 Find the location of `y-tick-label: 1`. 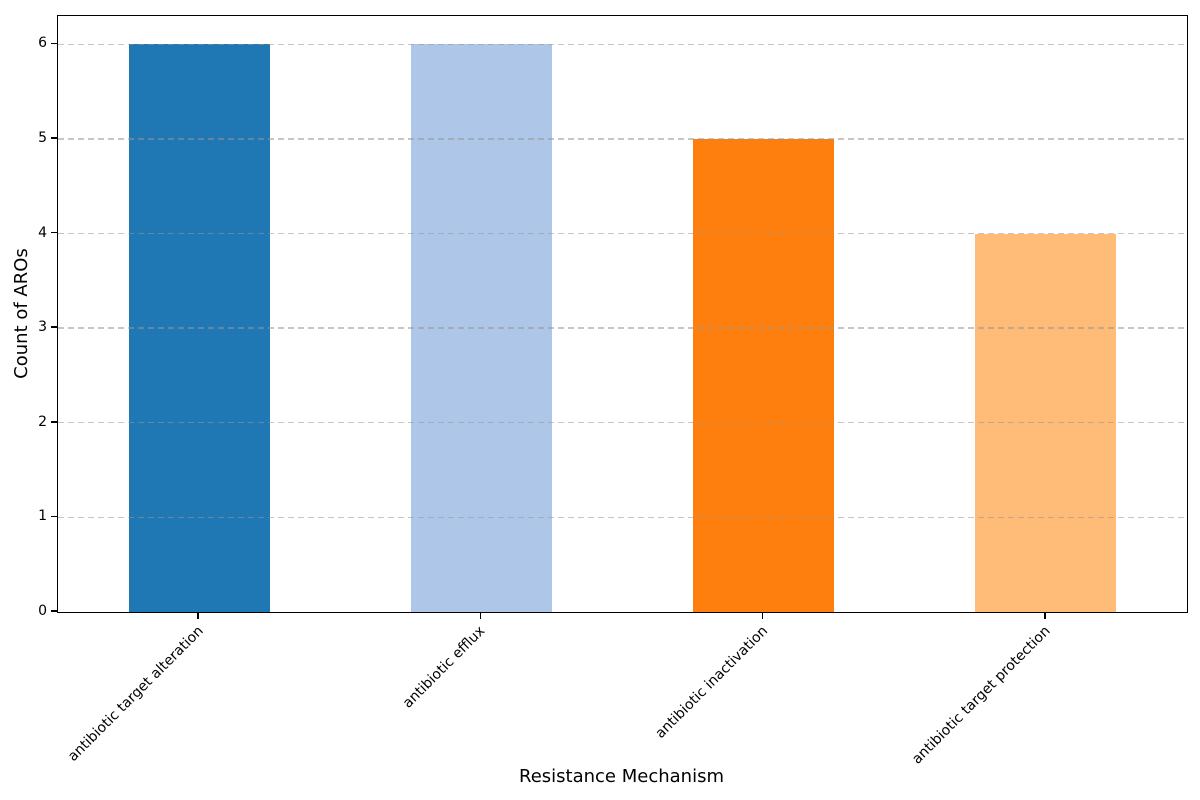

y-tick-label: 1 is located at coordinates (42, 516).